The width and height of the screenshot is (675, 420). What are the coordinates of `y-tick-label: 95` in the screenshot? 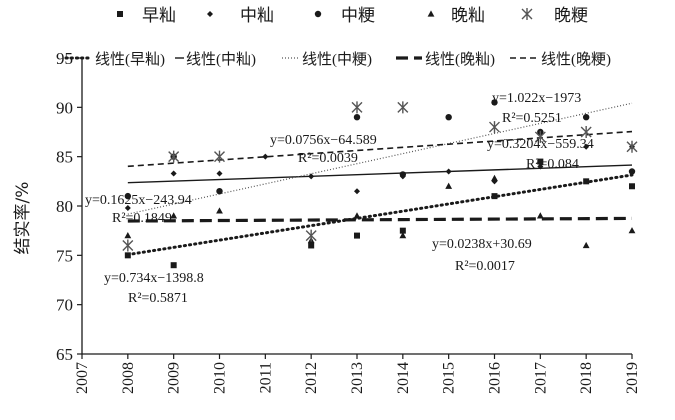 It's located at (64, 58).